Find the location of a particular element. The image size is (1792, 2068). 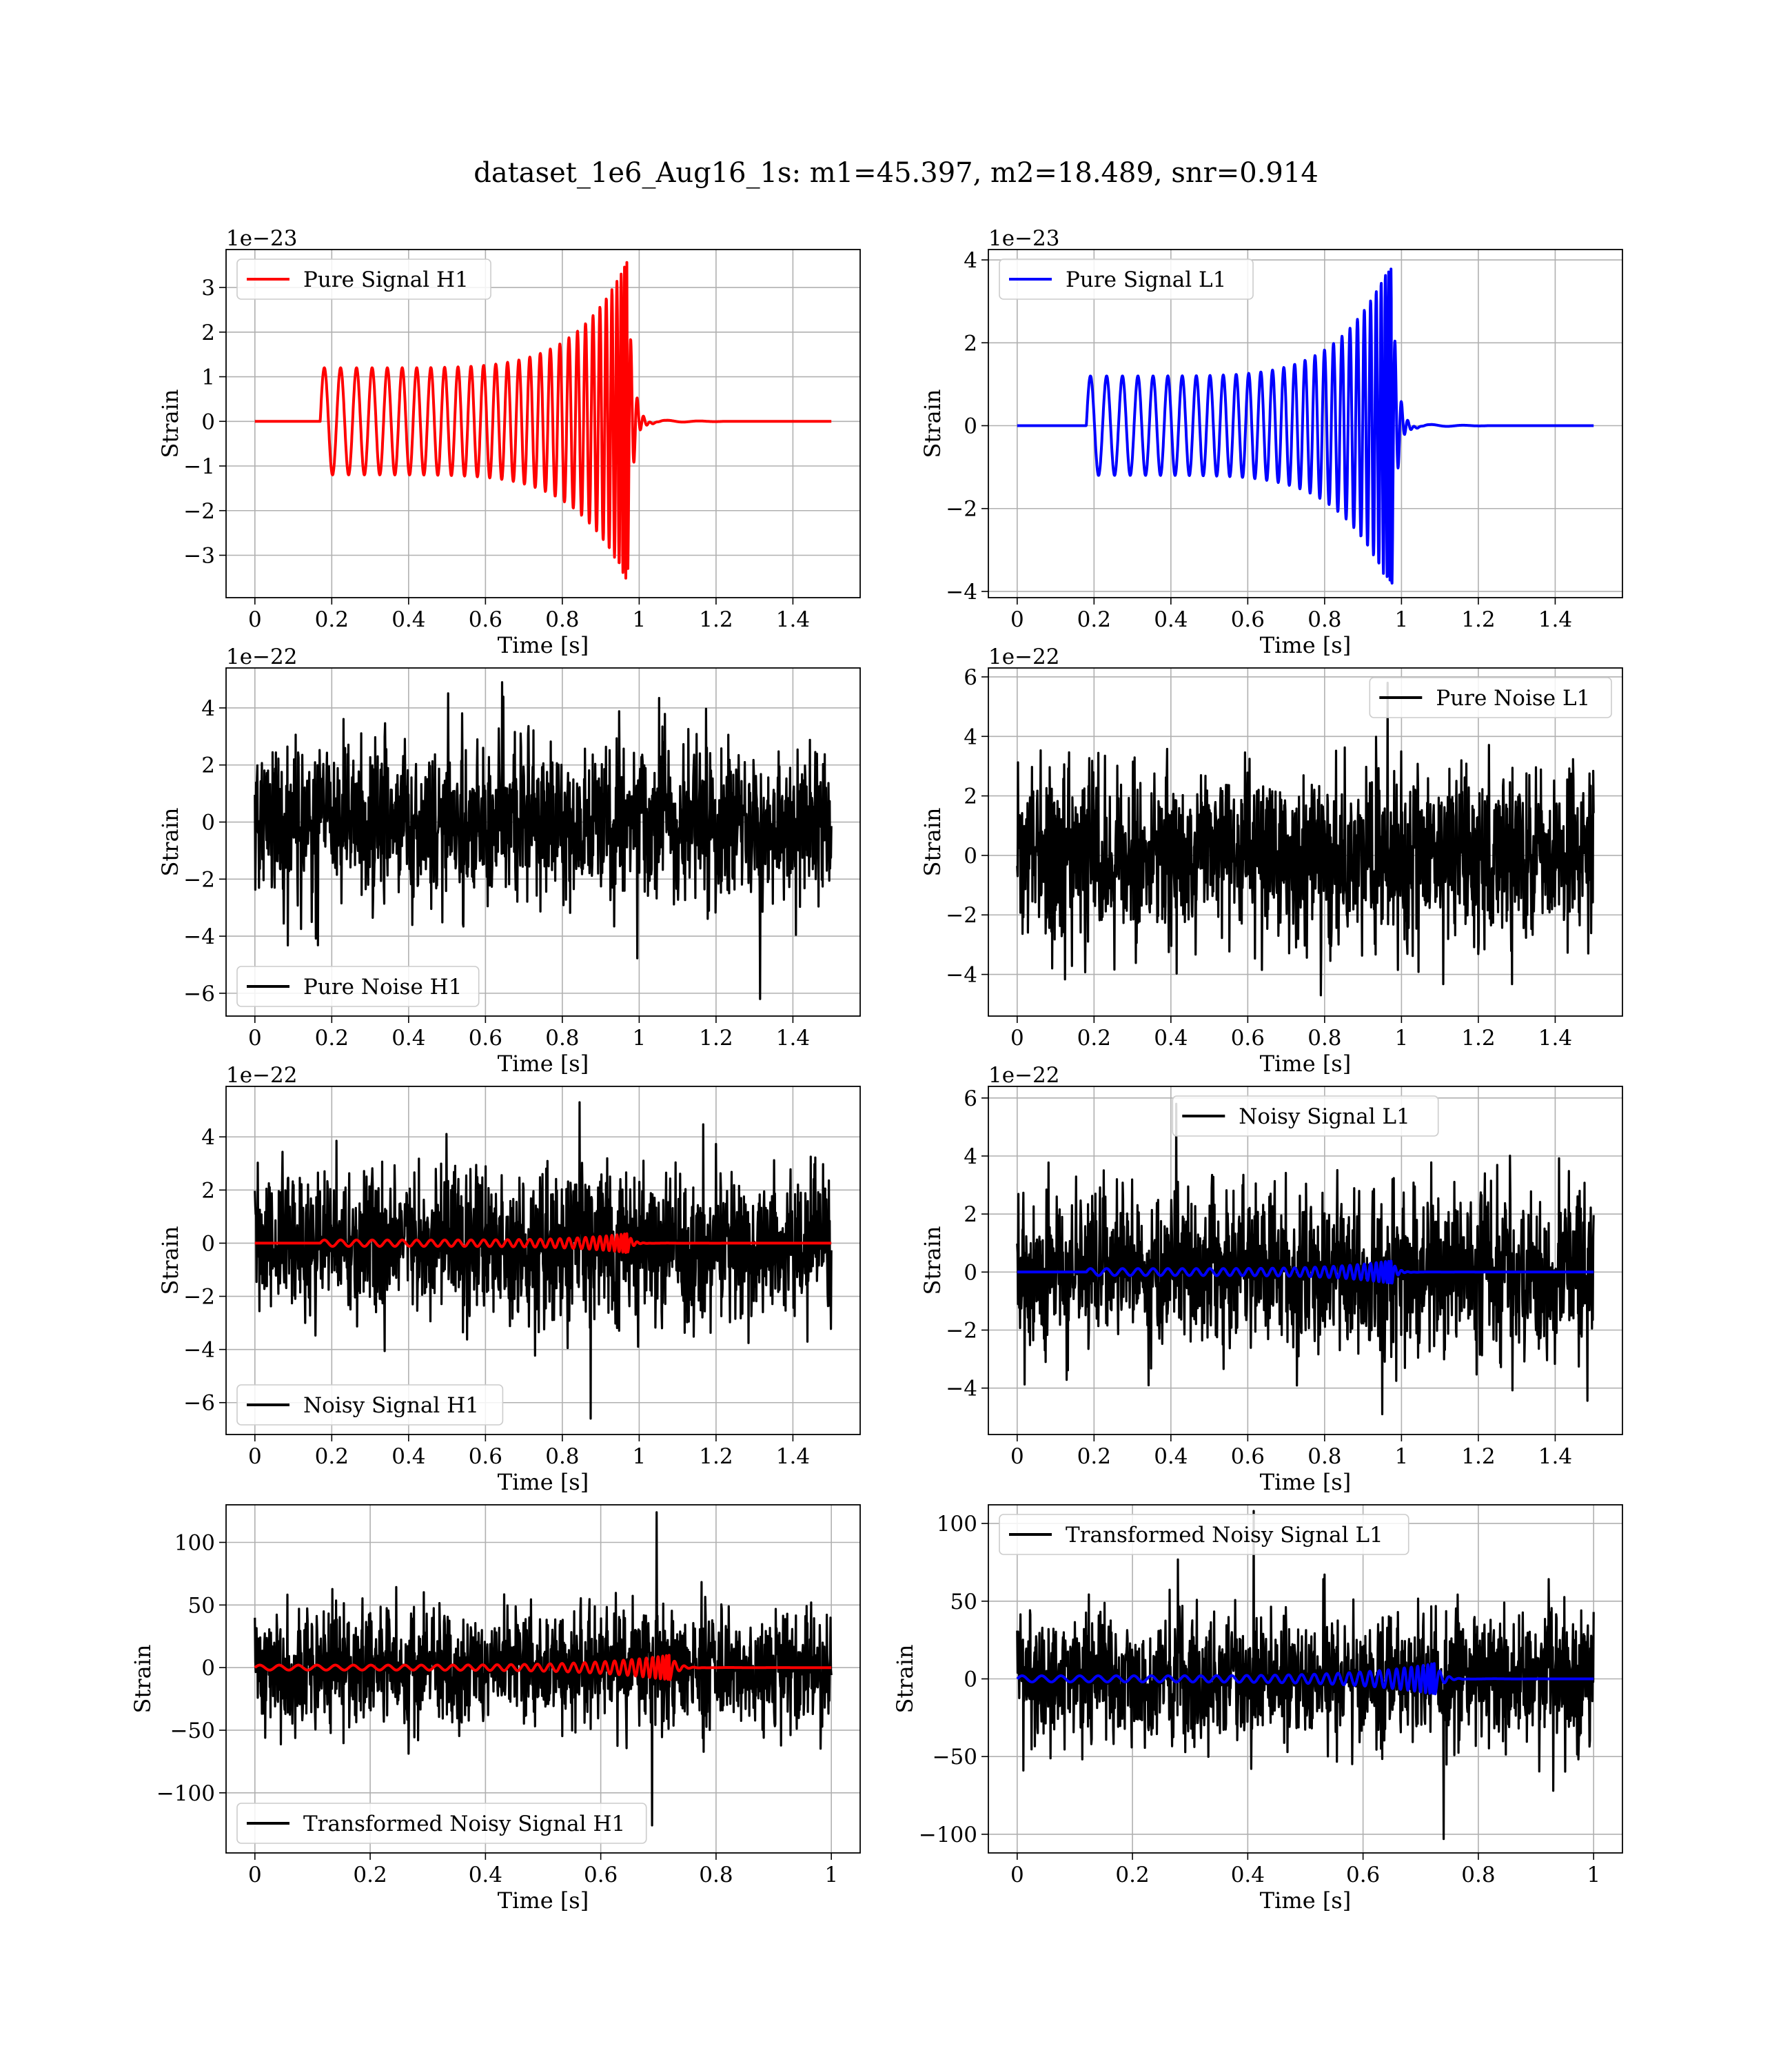

axes-background is located at coordinates (1305, 424).